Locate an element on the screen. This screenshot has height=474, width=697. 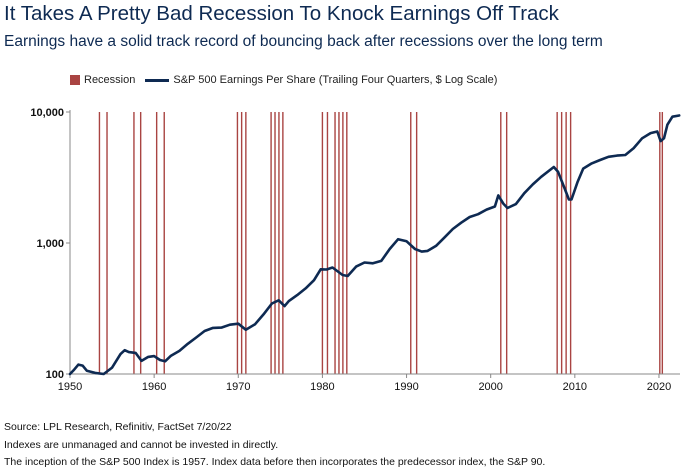
x-tick-label-2: 1970 is located at coordinates (238, 387).